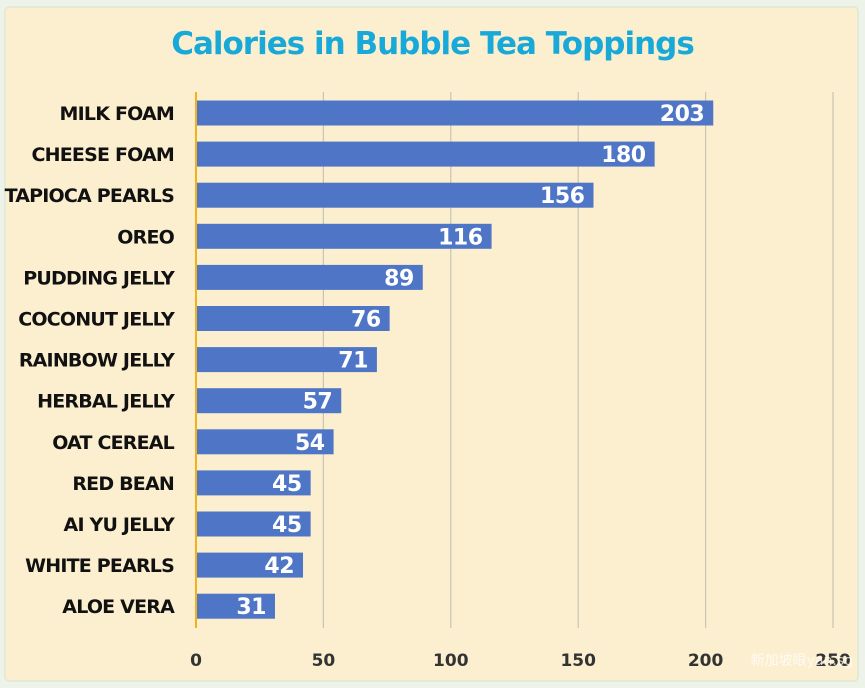 This screenshot has width=865, height=688. What do you see at coordinates (123, 484) in the screenshot?
I see `category-label: RED BEAN` at bounding box center [123, 484].